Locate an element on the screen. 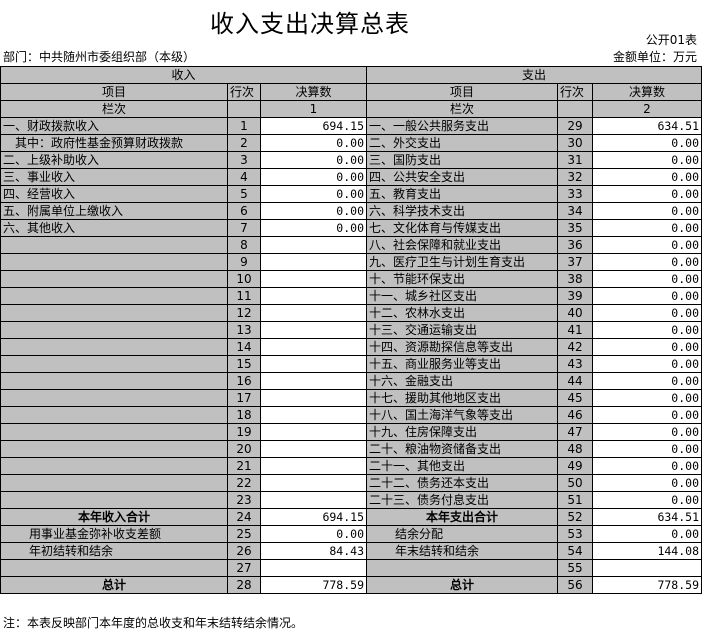 This screenshot has height=635, width=703. expense-item: 五、教育支出 is located at coordinates (462, 194).